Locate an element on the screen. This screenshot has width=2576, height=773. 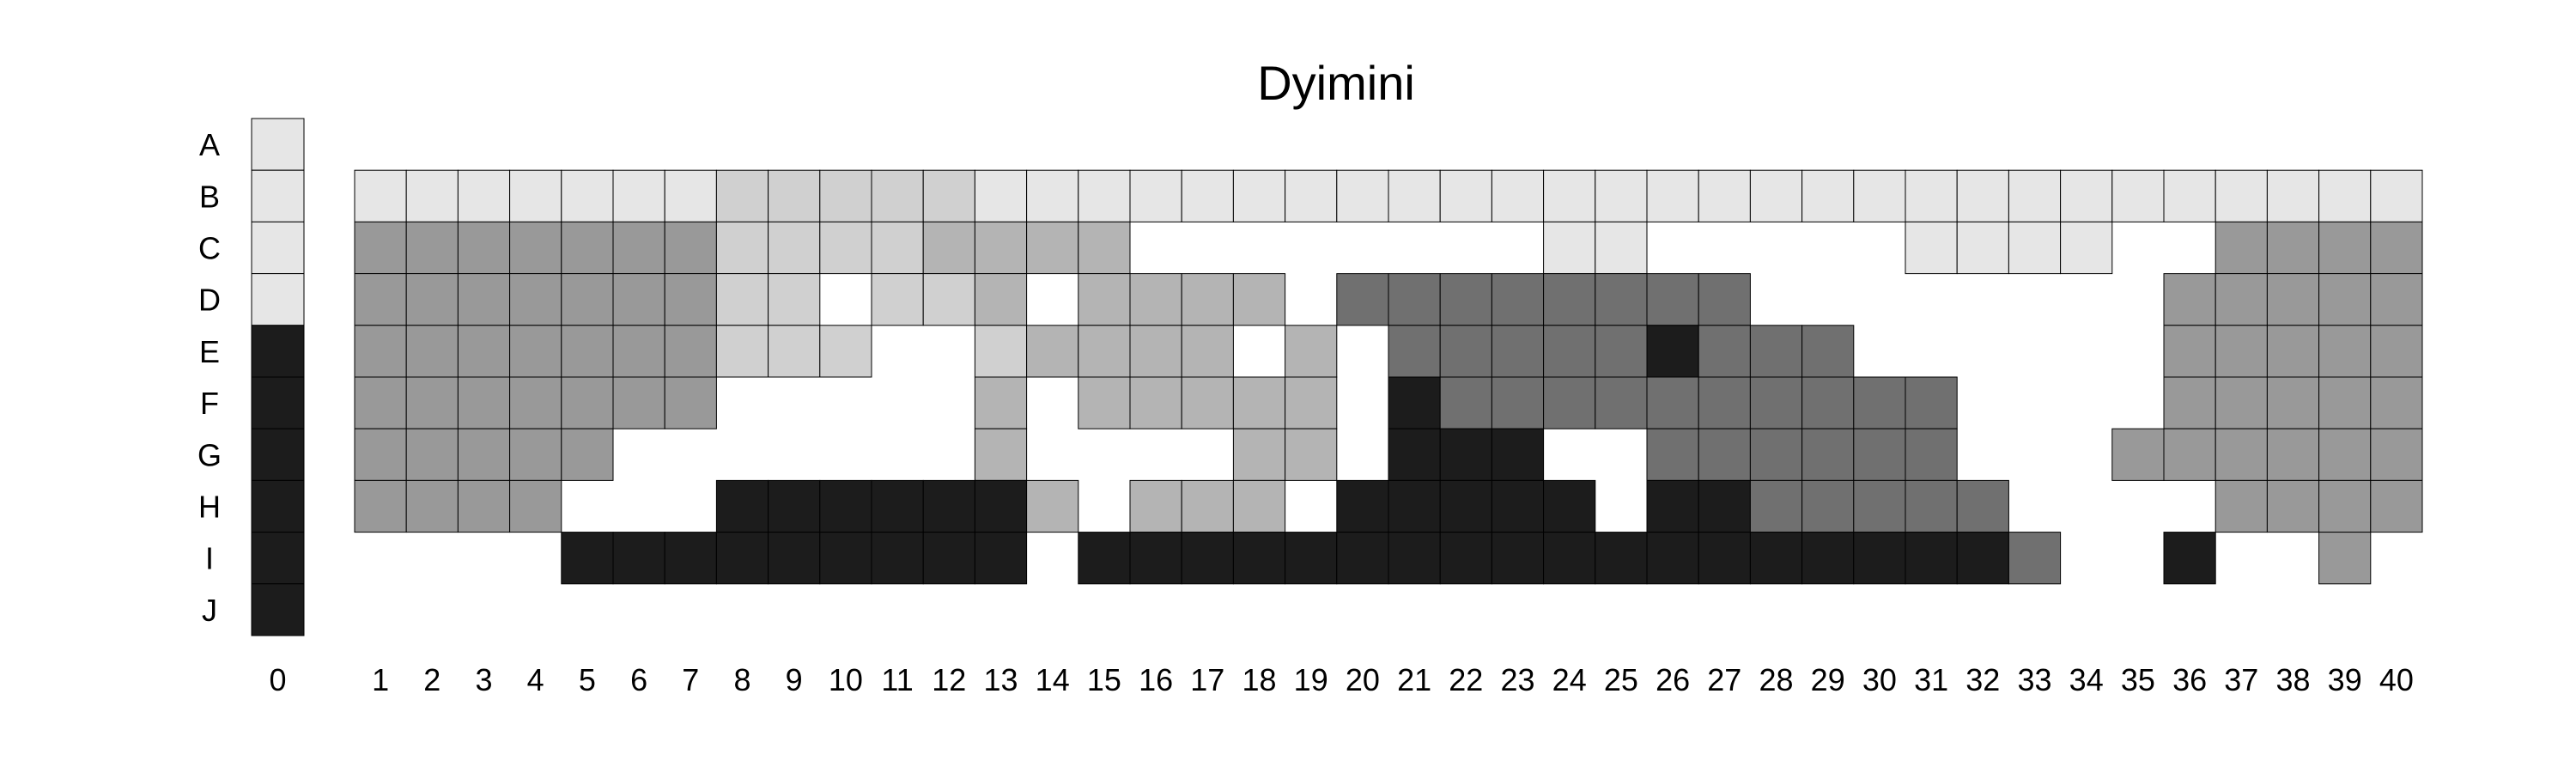
column-label-37: 37 is located at coordinates (2241, 679).